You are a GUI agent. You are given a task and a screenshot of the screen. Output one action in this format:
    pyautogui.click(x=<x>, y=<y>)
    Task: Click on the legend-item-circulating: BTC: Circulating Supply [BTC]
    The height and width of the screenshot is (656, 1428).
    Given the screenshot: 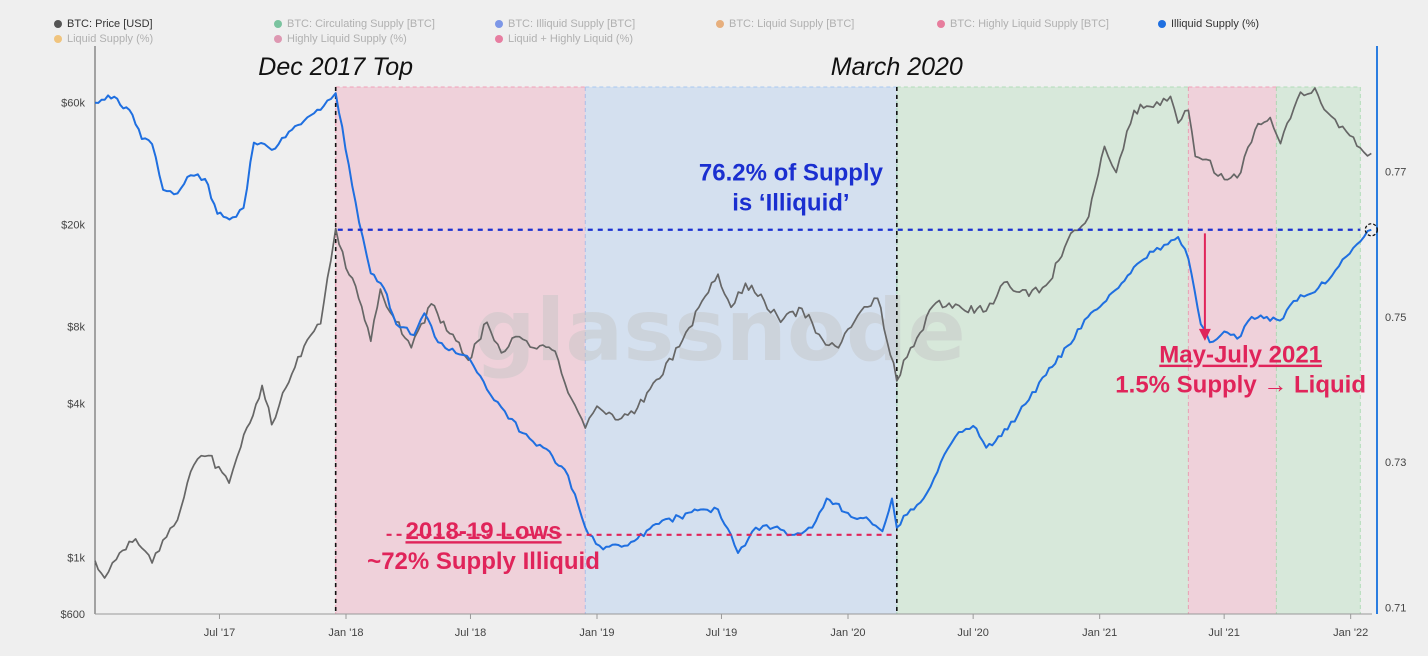 What is the action you would take?
    pyautogui.click(x=384, y=24)
    